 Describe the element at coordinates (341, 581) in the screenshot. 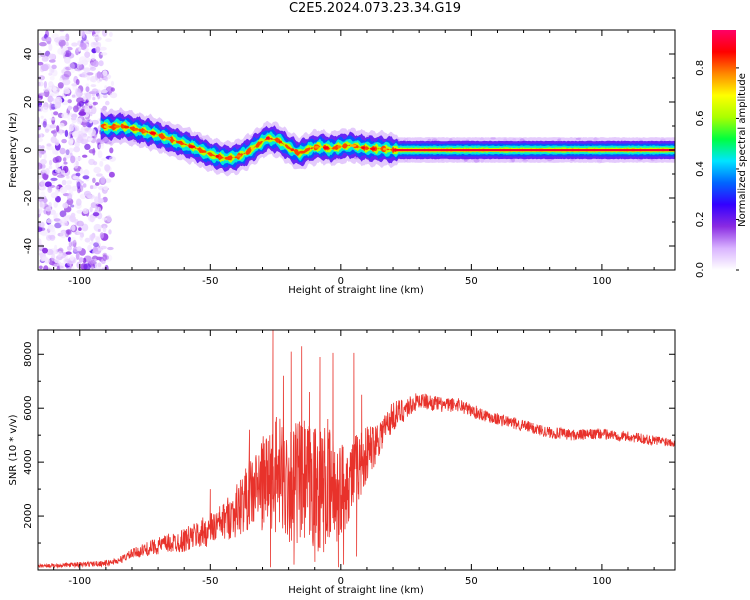

I see `snr-x-tick-label: 0` at that location.